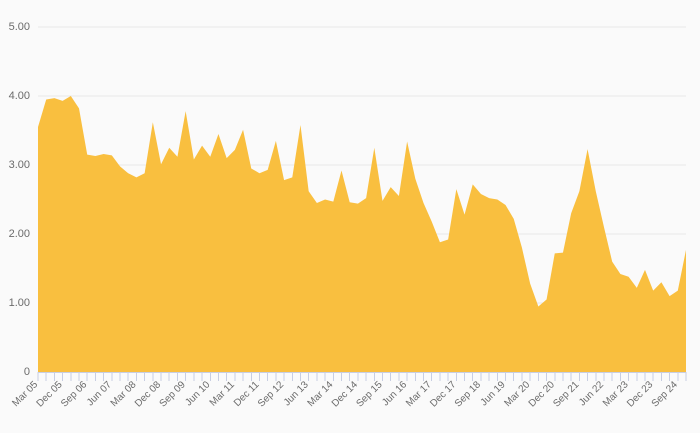 This screenshot has width=700, height=433. Describe the element at coordinates (19, 96) in the screenshot. I see `y-axis-tick-label: 4.00` at that location.